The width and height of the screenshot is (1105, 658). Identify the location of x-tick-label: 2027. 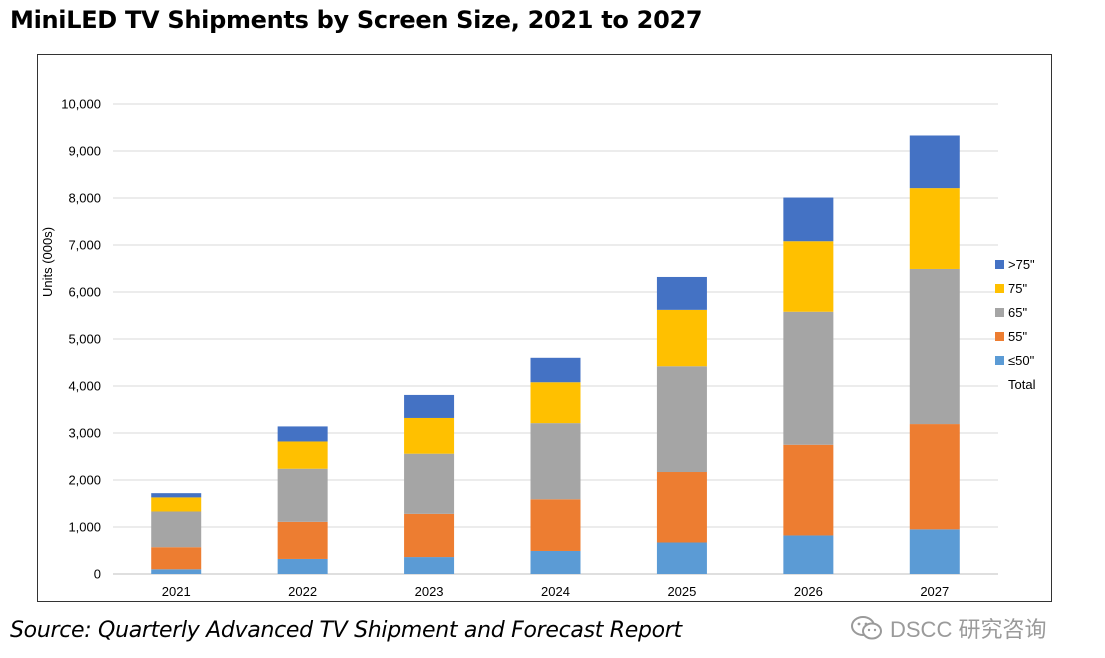
(934, 591).